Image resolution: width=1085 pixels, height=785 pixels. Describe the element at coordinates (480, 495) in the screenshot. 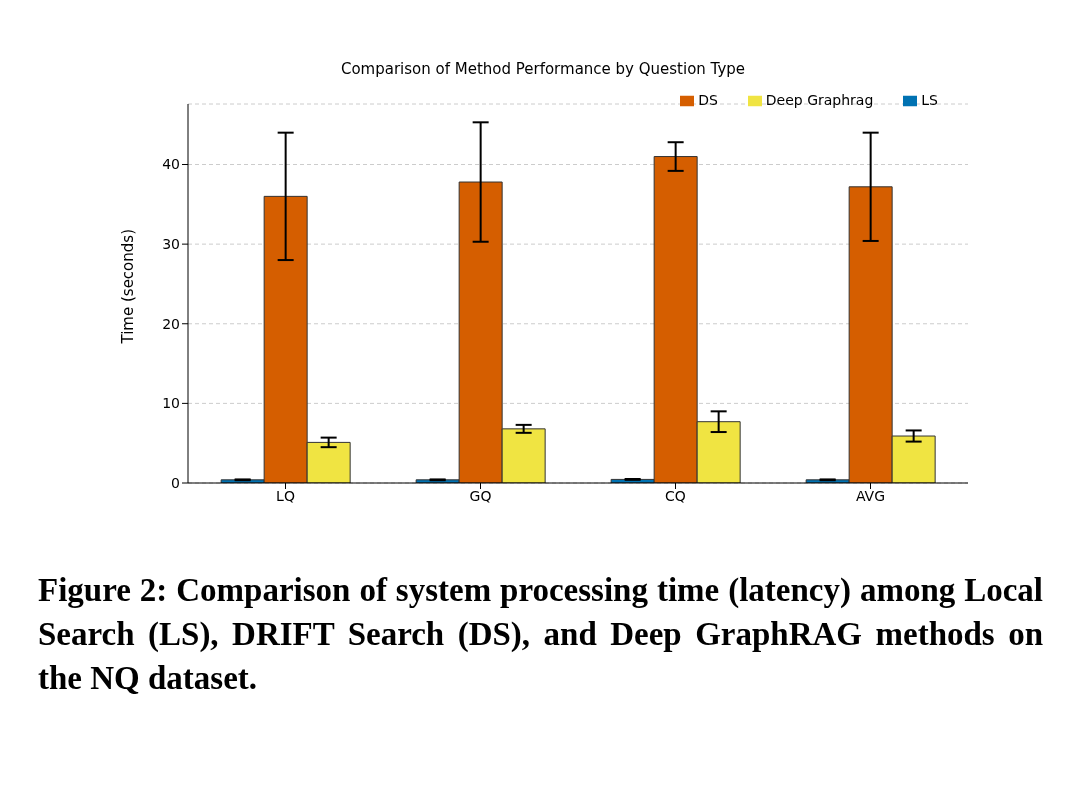

I see `x-tick-label: GQ` at that location.